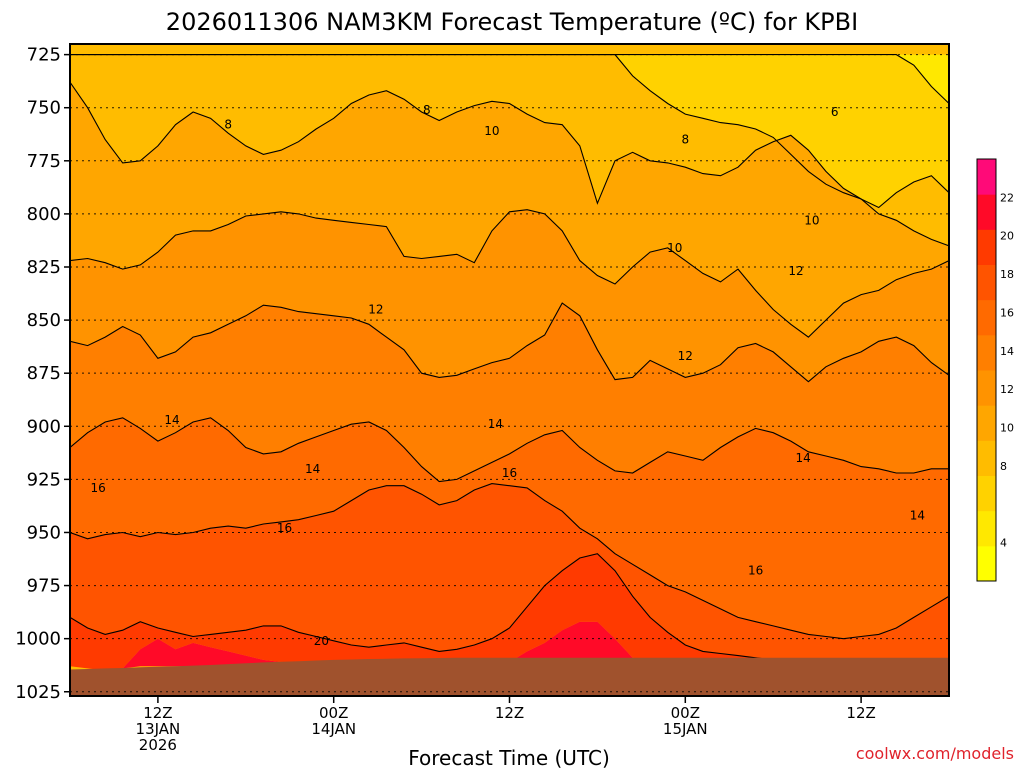 The height and width of the screenshot is (768, 1024). I want to click on contour-label-14-12: 14, so click(312, 469).